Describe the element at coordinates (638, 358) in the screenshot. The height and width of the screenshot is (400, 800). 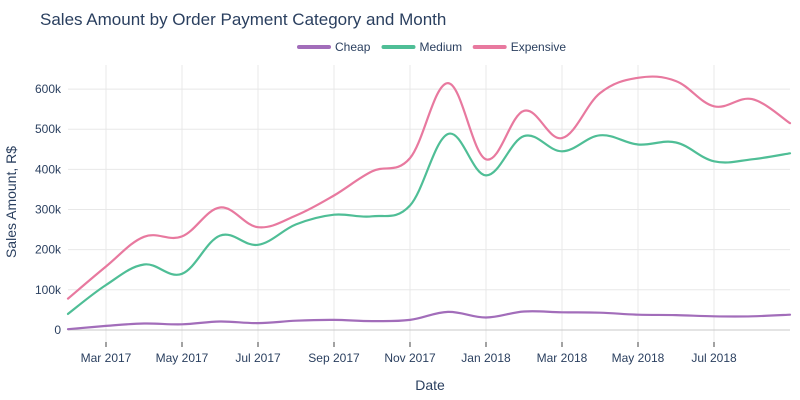
I see `x-tick-label: May 2018` at that location.